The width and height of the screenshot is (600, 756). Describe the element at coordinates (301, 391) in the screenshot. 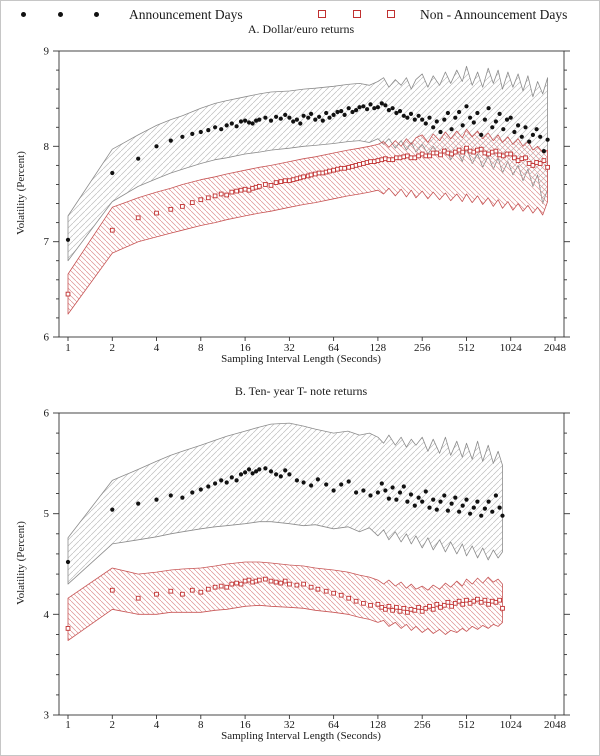

I see `panel-b-title: B. Ten- year T- note returns` at that location.